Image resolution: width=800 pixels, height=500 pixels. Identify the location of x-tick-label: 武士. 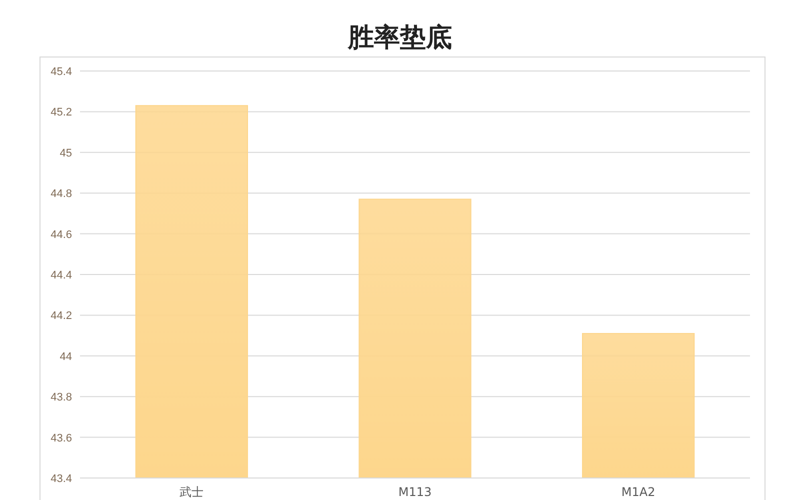
(192, 492).